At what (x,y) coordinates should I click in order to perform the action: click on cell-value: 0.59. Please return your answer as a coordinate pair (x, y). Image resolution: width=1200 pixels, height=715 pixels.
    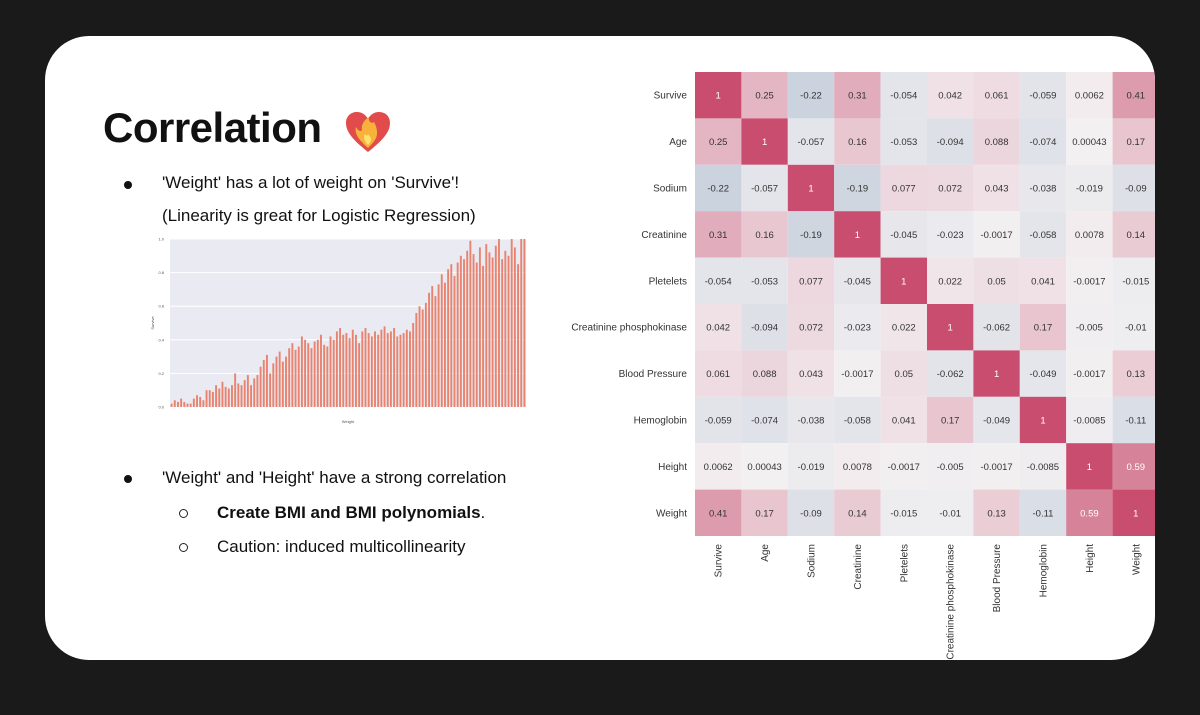
    Looking at the image, I should click on (1089, 513).